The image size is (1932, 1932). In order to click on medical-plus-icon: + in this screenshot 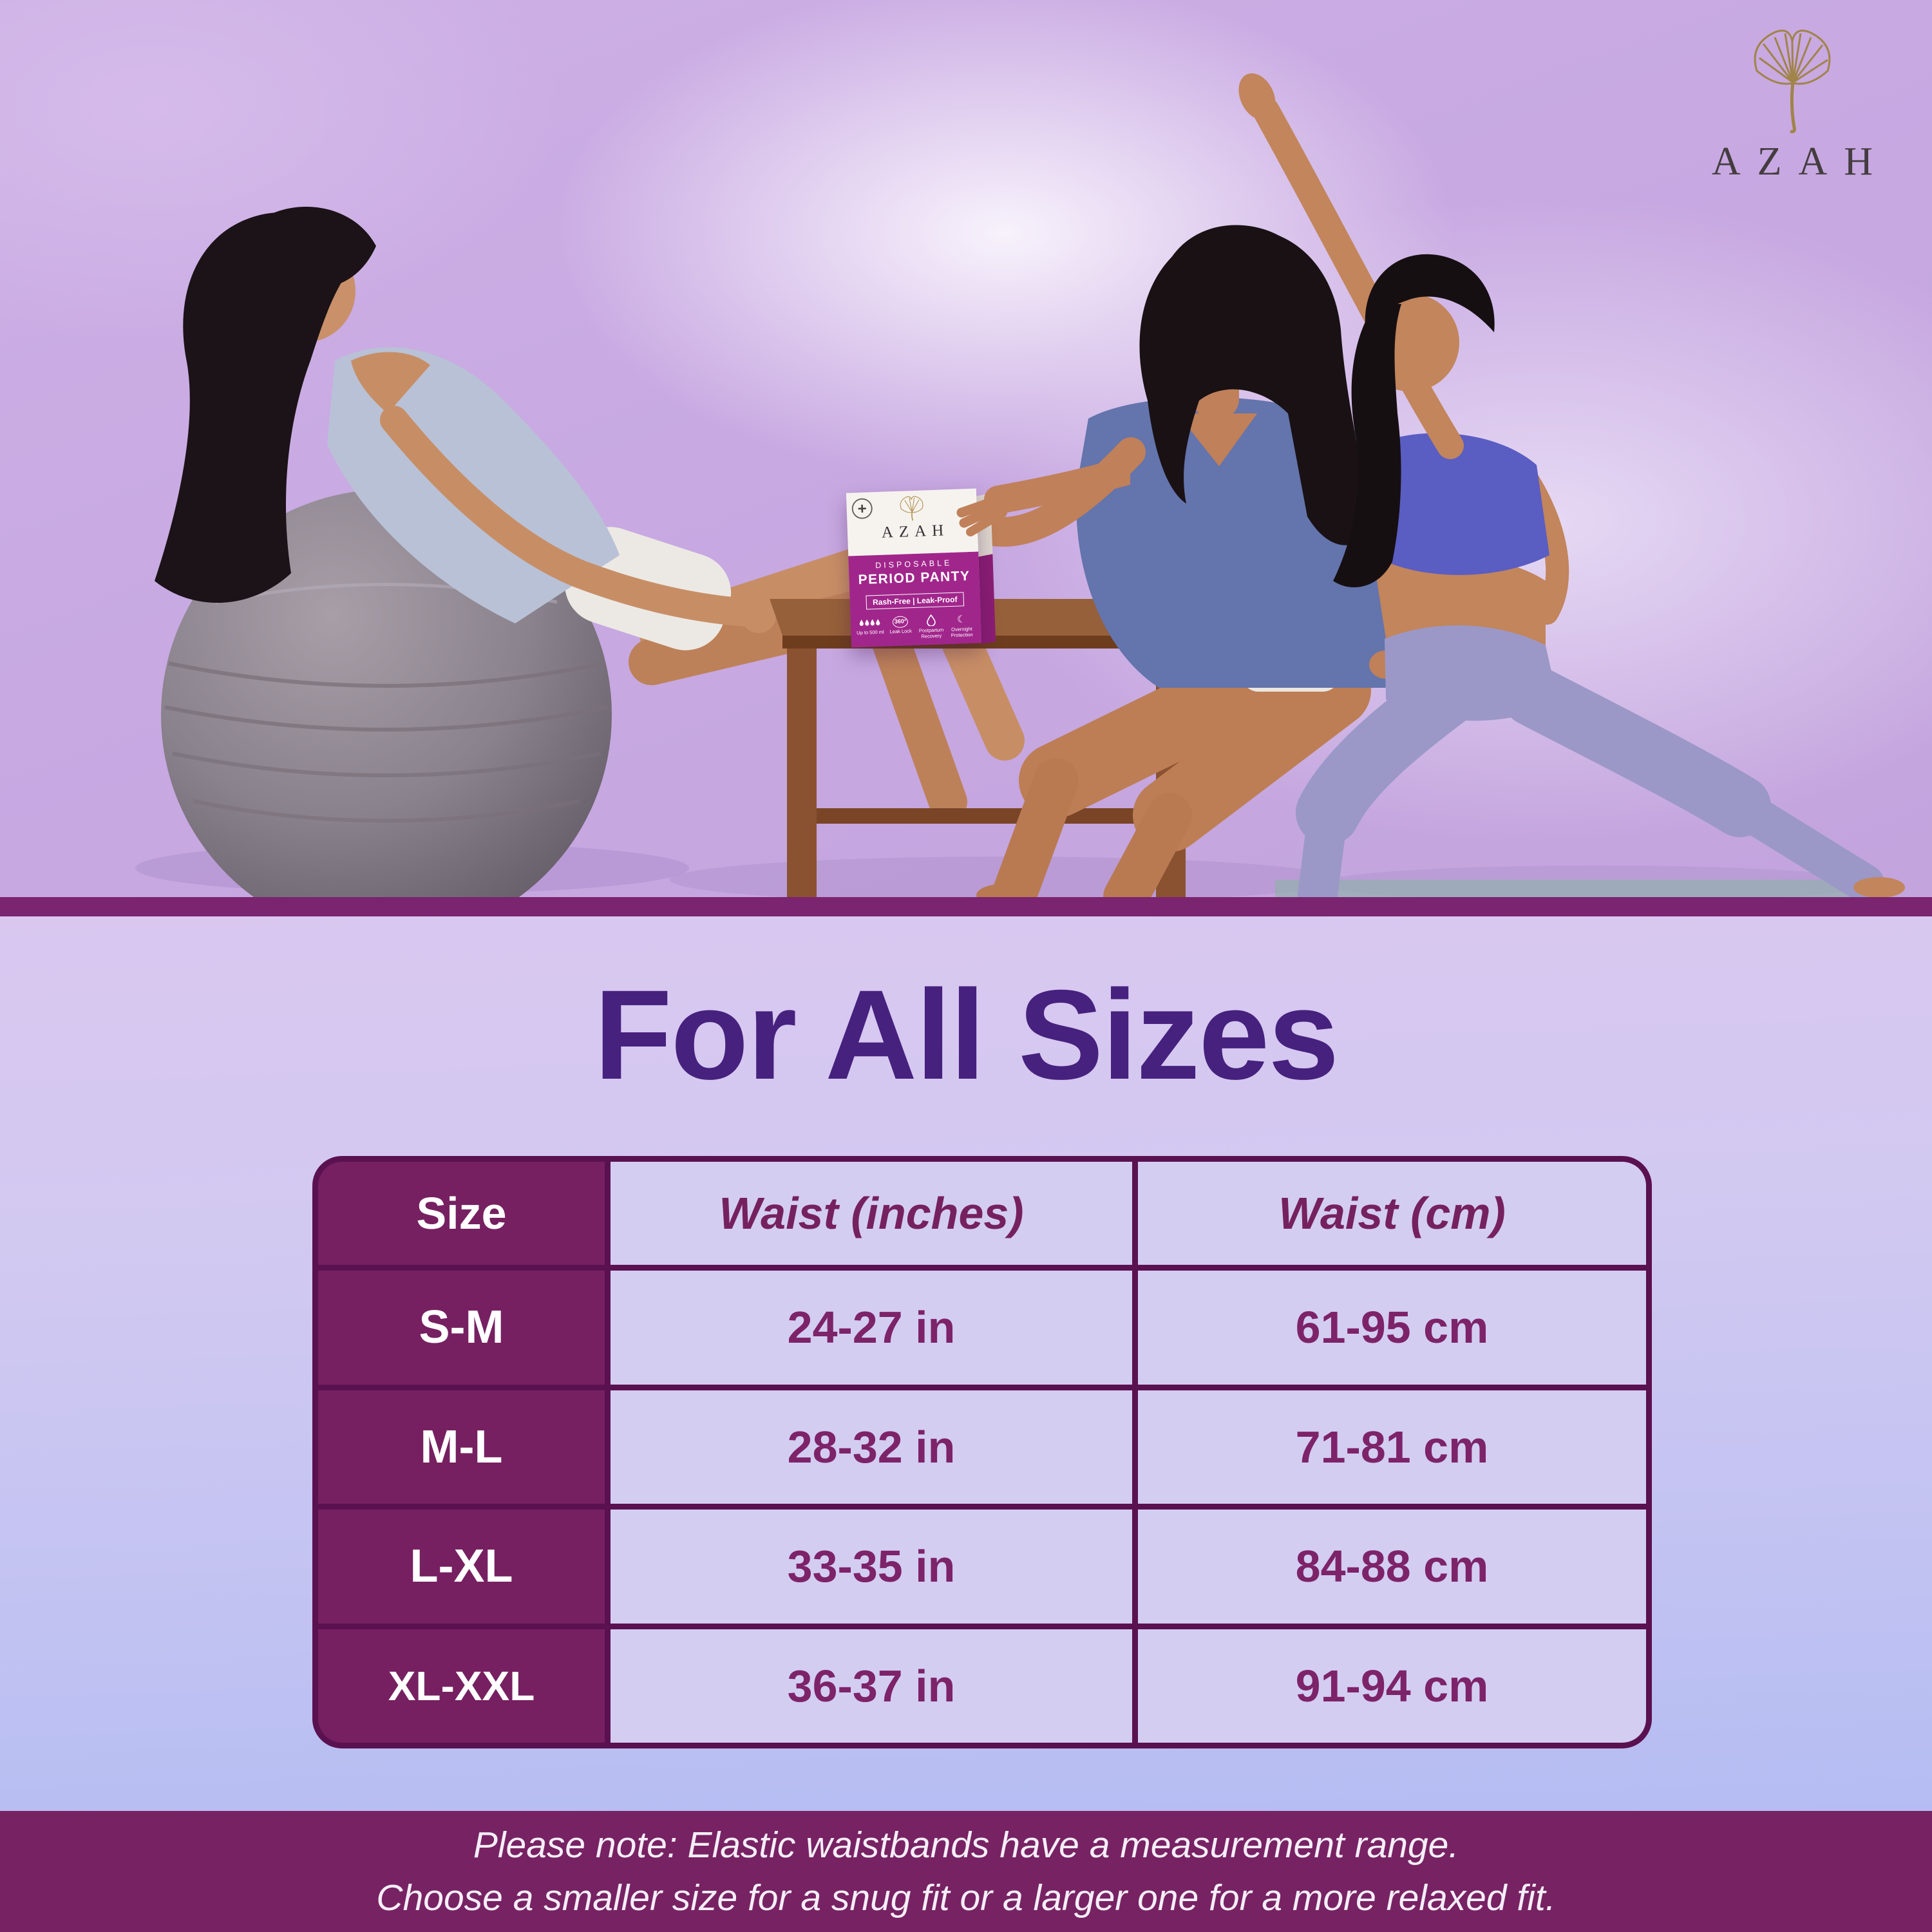, I will do `click(862, 509)`.